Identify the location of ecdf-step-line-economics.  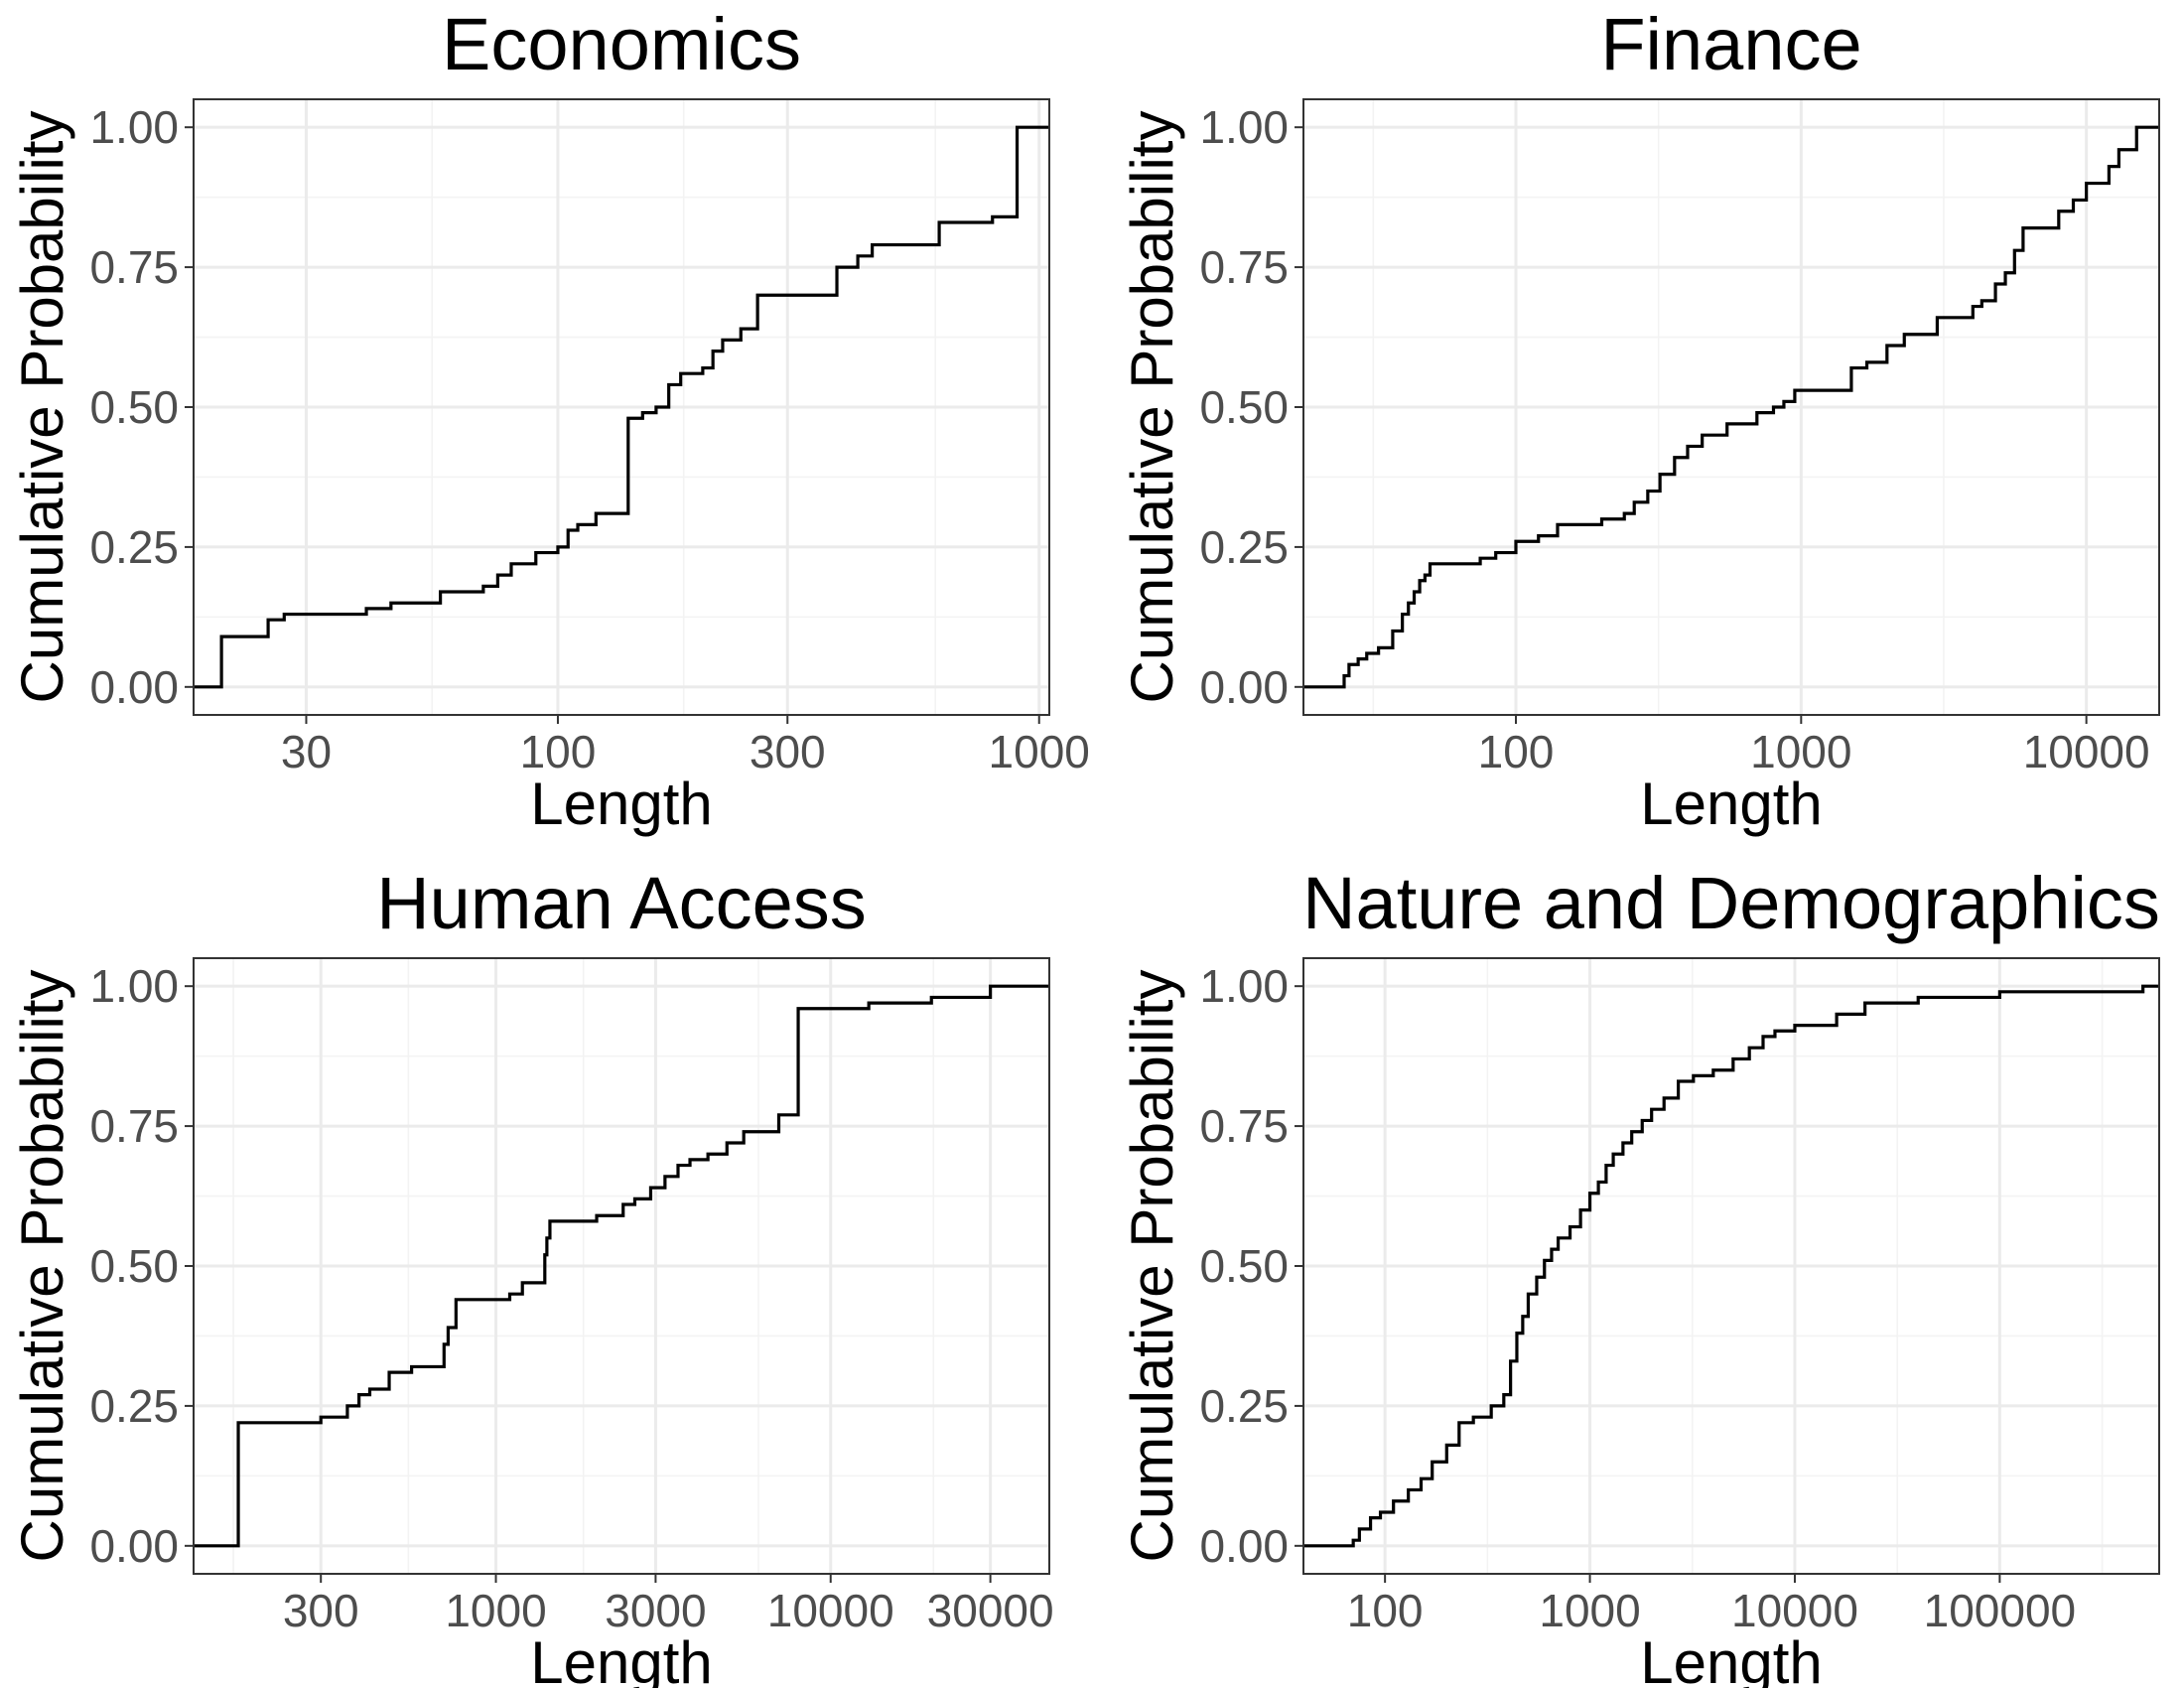
(621, 407).